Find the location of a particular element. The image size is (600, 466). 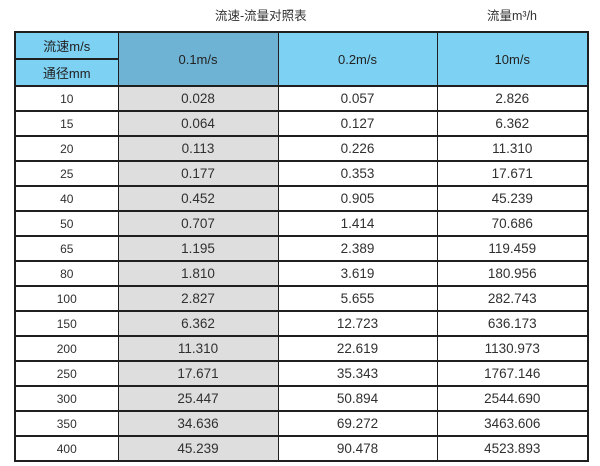

diameter-cell: 200 is located at coordinates (66, 348).